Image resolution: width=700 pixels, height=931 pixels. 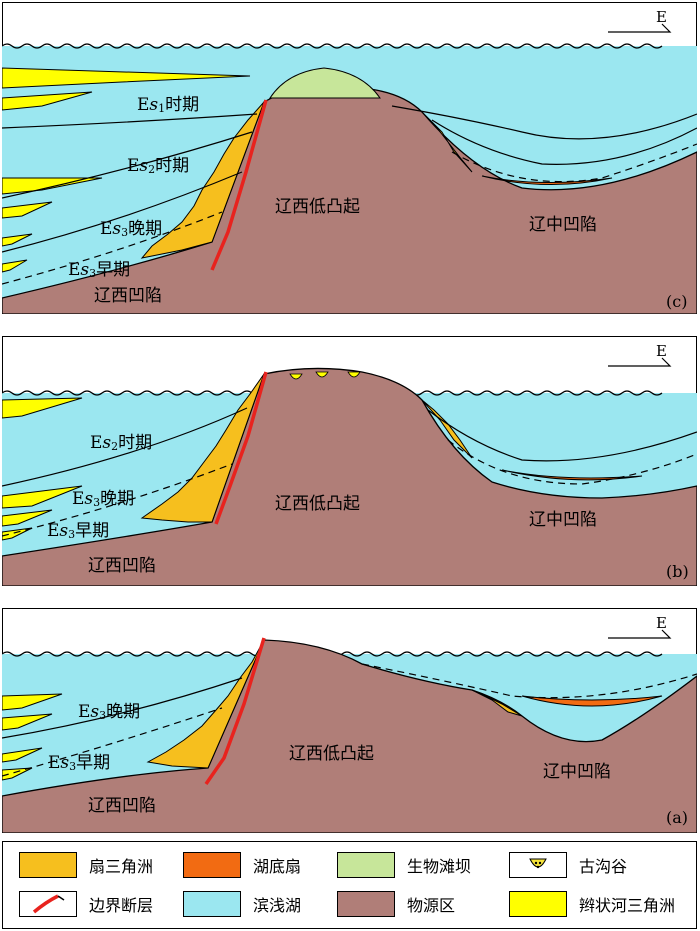 What do you see at coordinates (603, 866) in the screenshot?
I see `legend-label: 古沟谷` at bounding box center [603, 866].